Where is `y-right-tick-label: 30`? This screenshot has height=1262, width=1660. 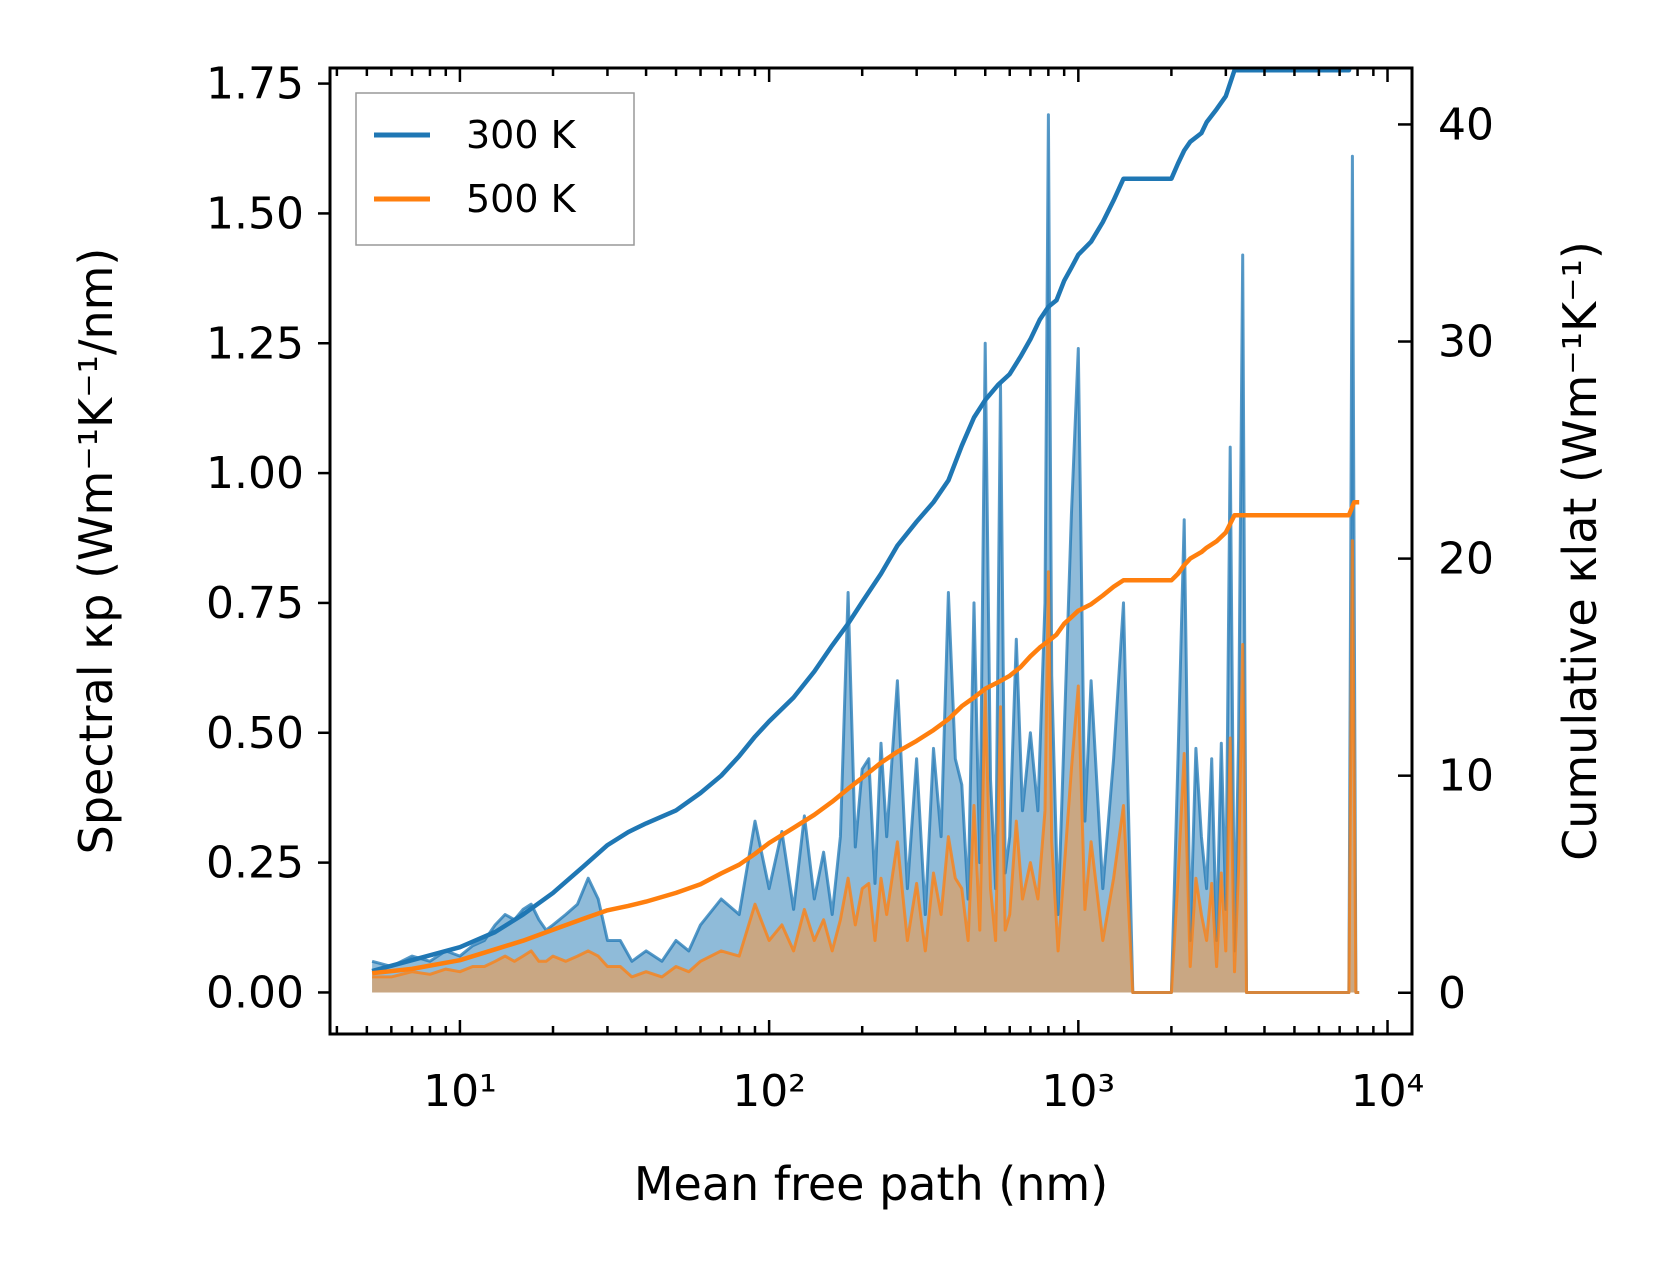 y-right-tick-label: 30 is located at coordinates (1466, 342).